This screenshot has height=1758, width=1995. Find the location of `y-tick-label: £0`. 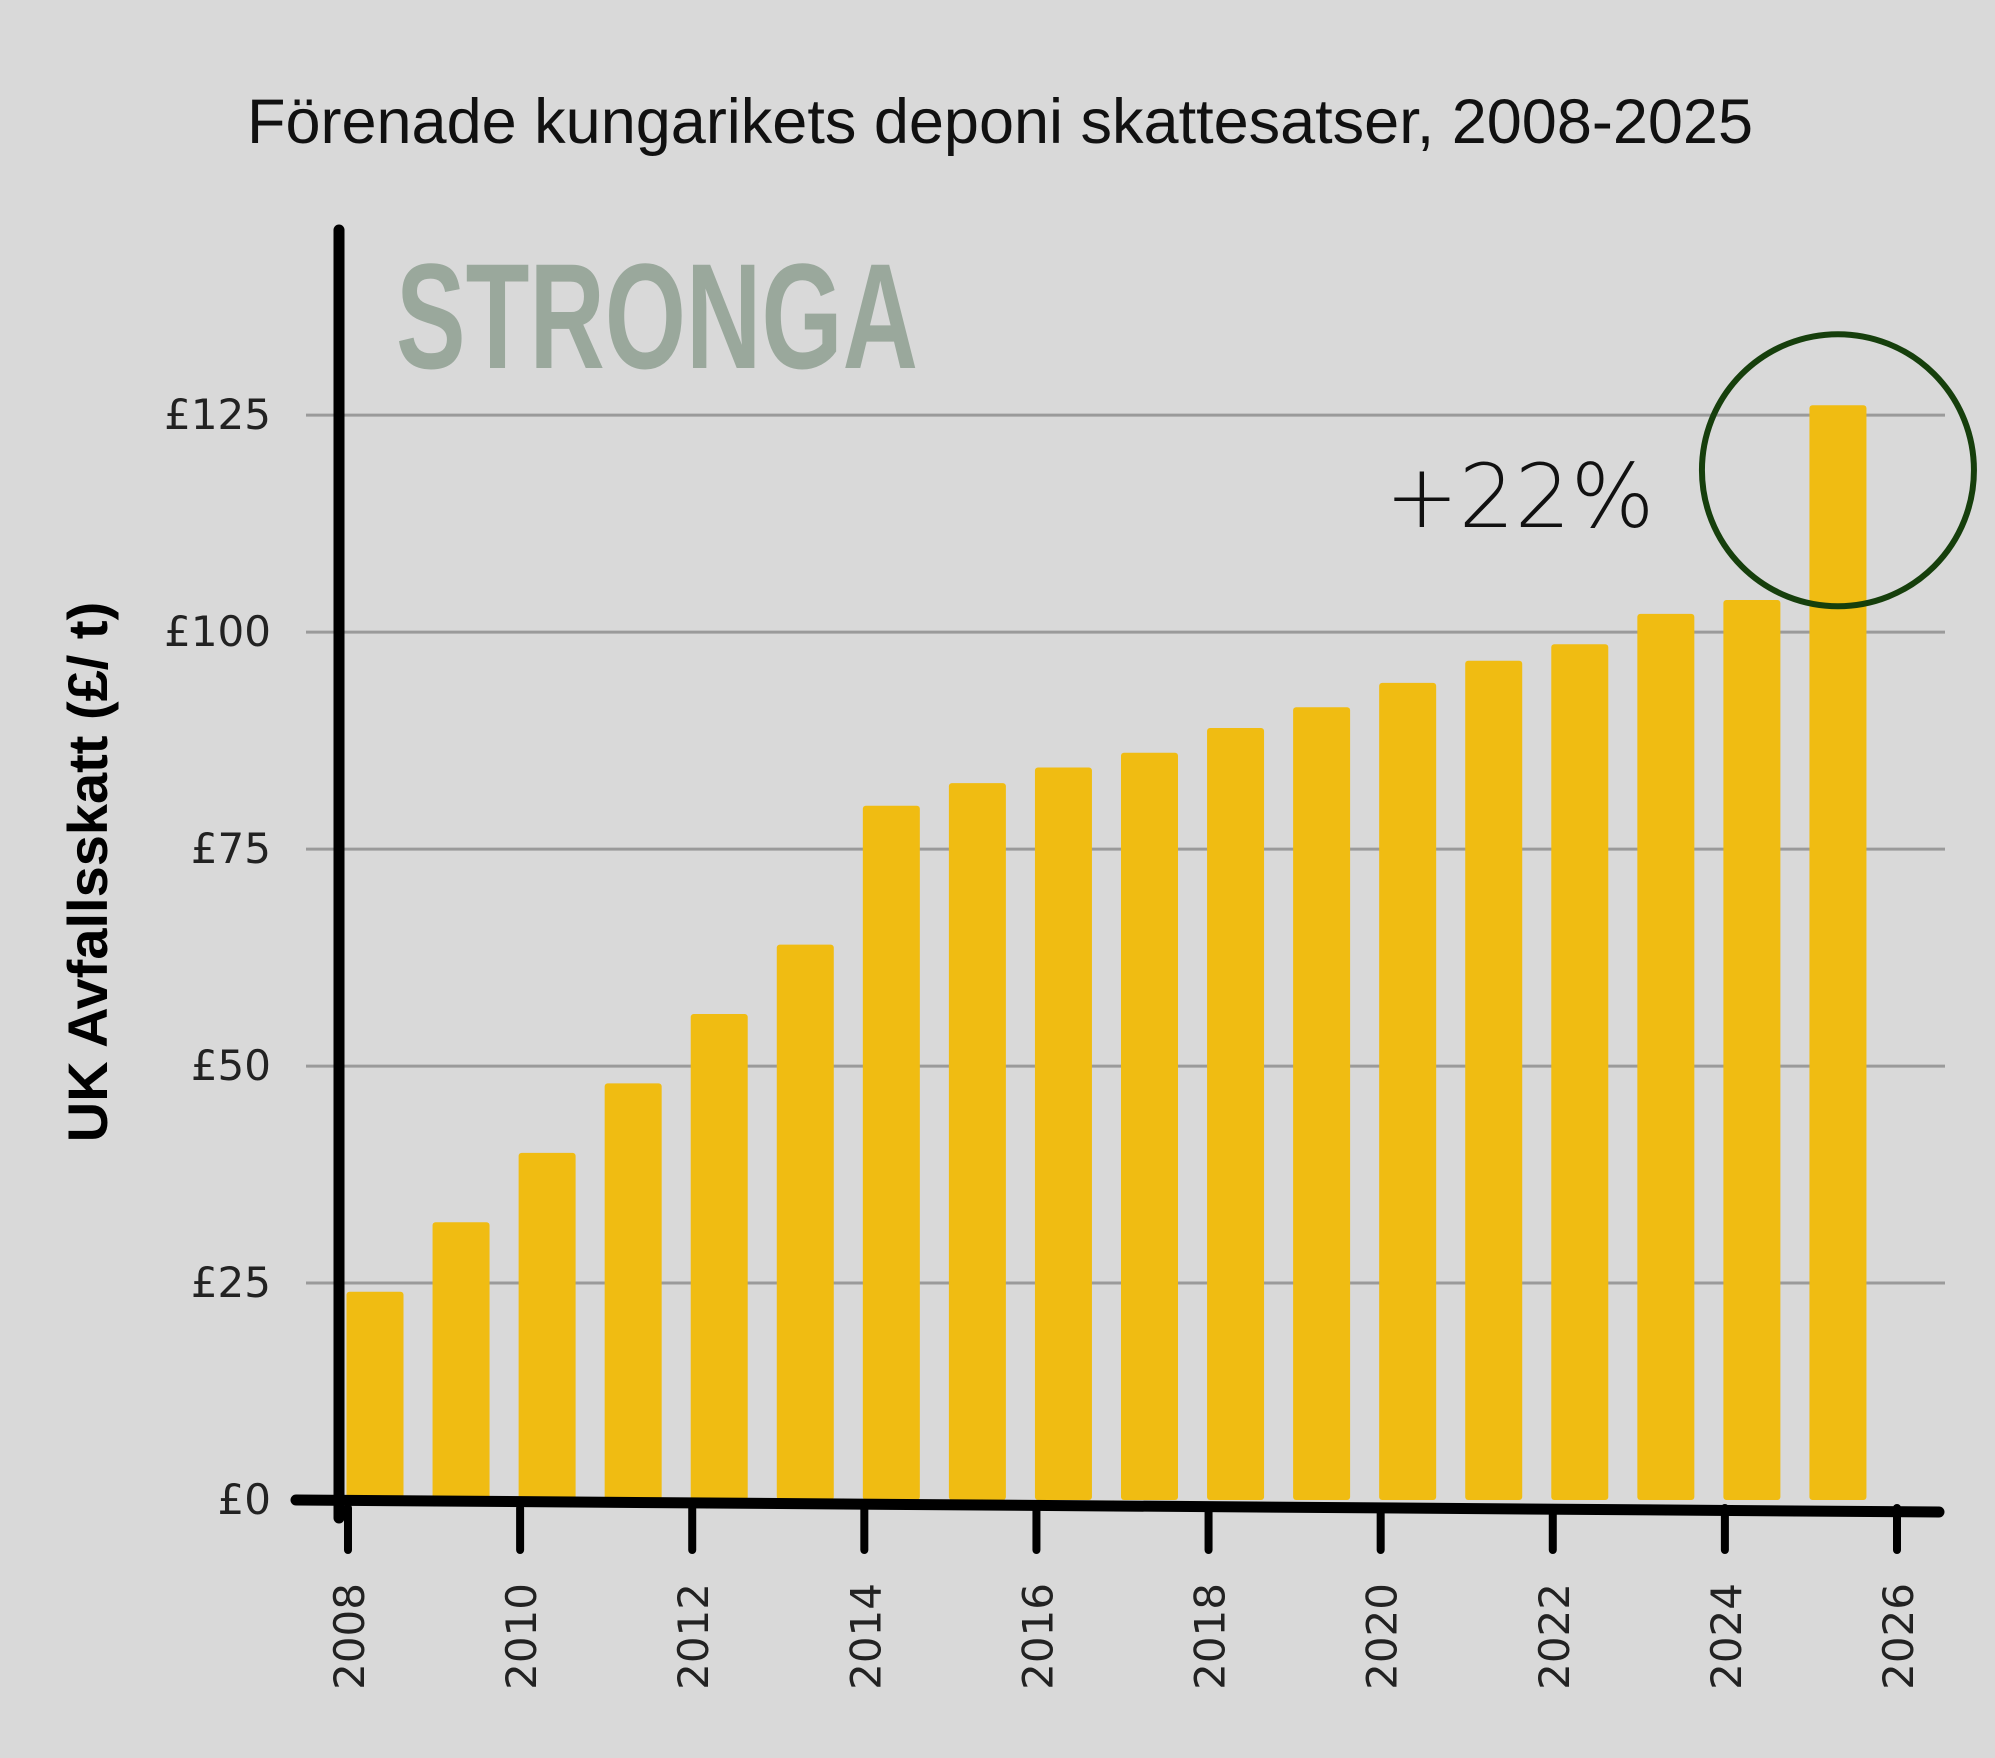

y-tick-label: £0 is located at coordinates (244, 1499).